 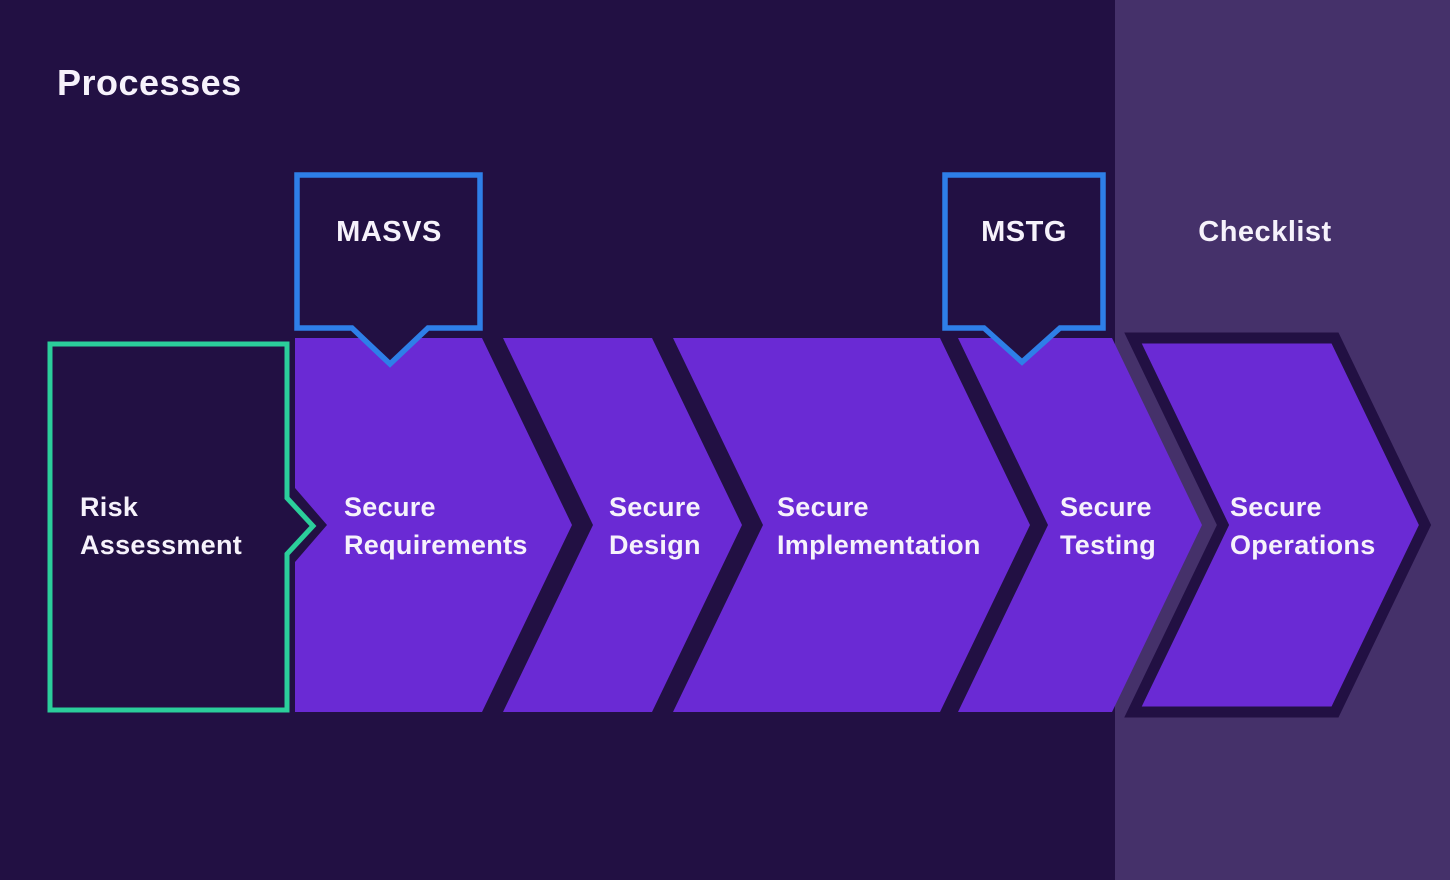 I want to click on checklist-label: Checklist, so click(x=1265, y=232).